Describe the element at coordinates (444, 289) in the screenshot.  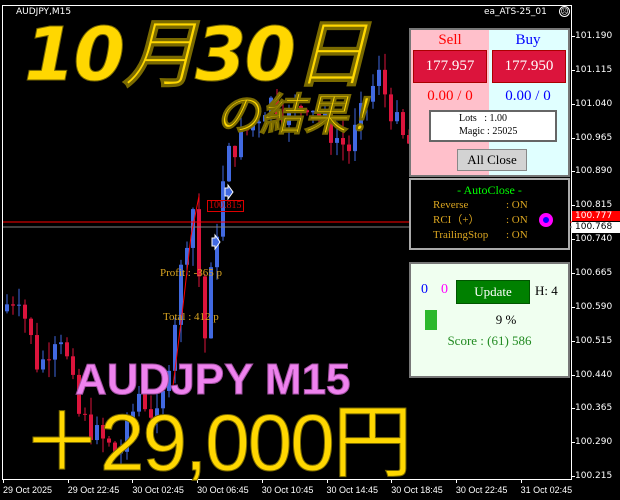
I see `count-magenta: 0` at that location.